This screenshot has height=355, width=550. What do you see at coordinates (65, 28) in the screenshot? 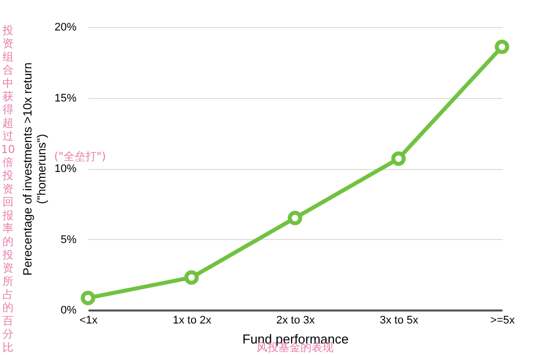
I see `y-tick-label: 20%` at bounding box center [65, 28].